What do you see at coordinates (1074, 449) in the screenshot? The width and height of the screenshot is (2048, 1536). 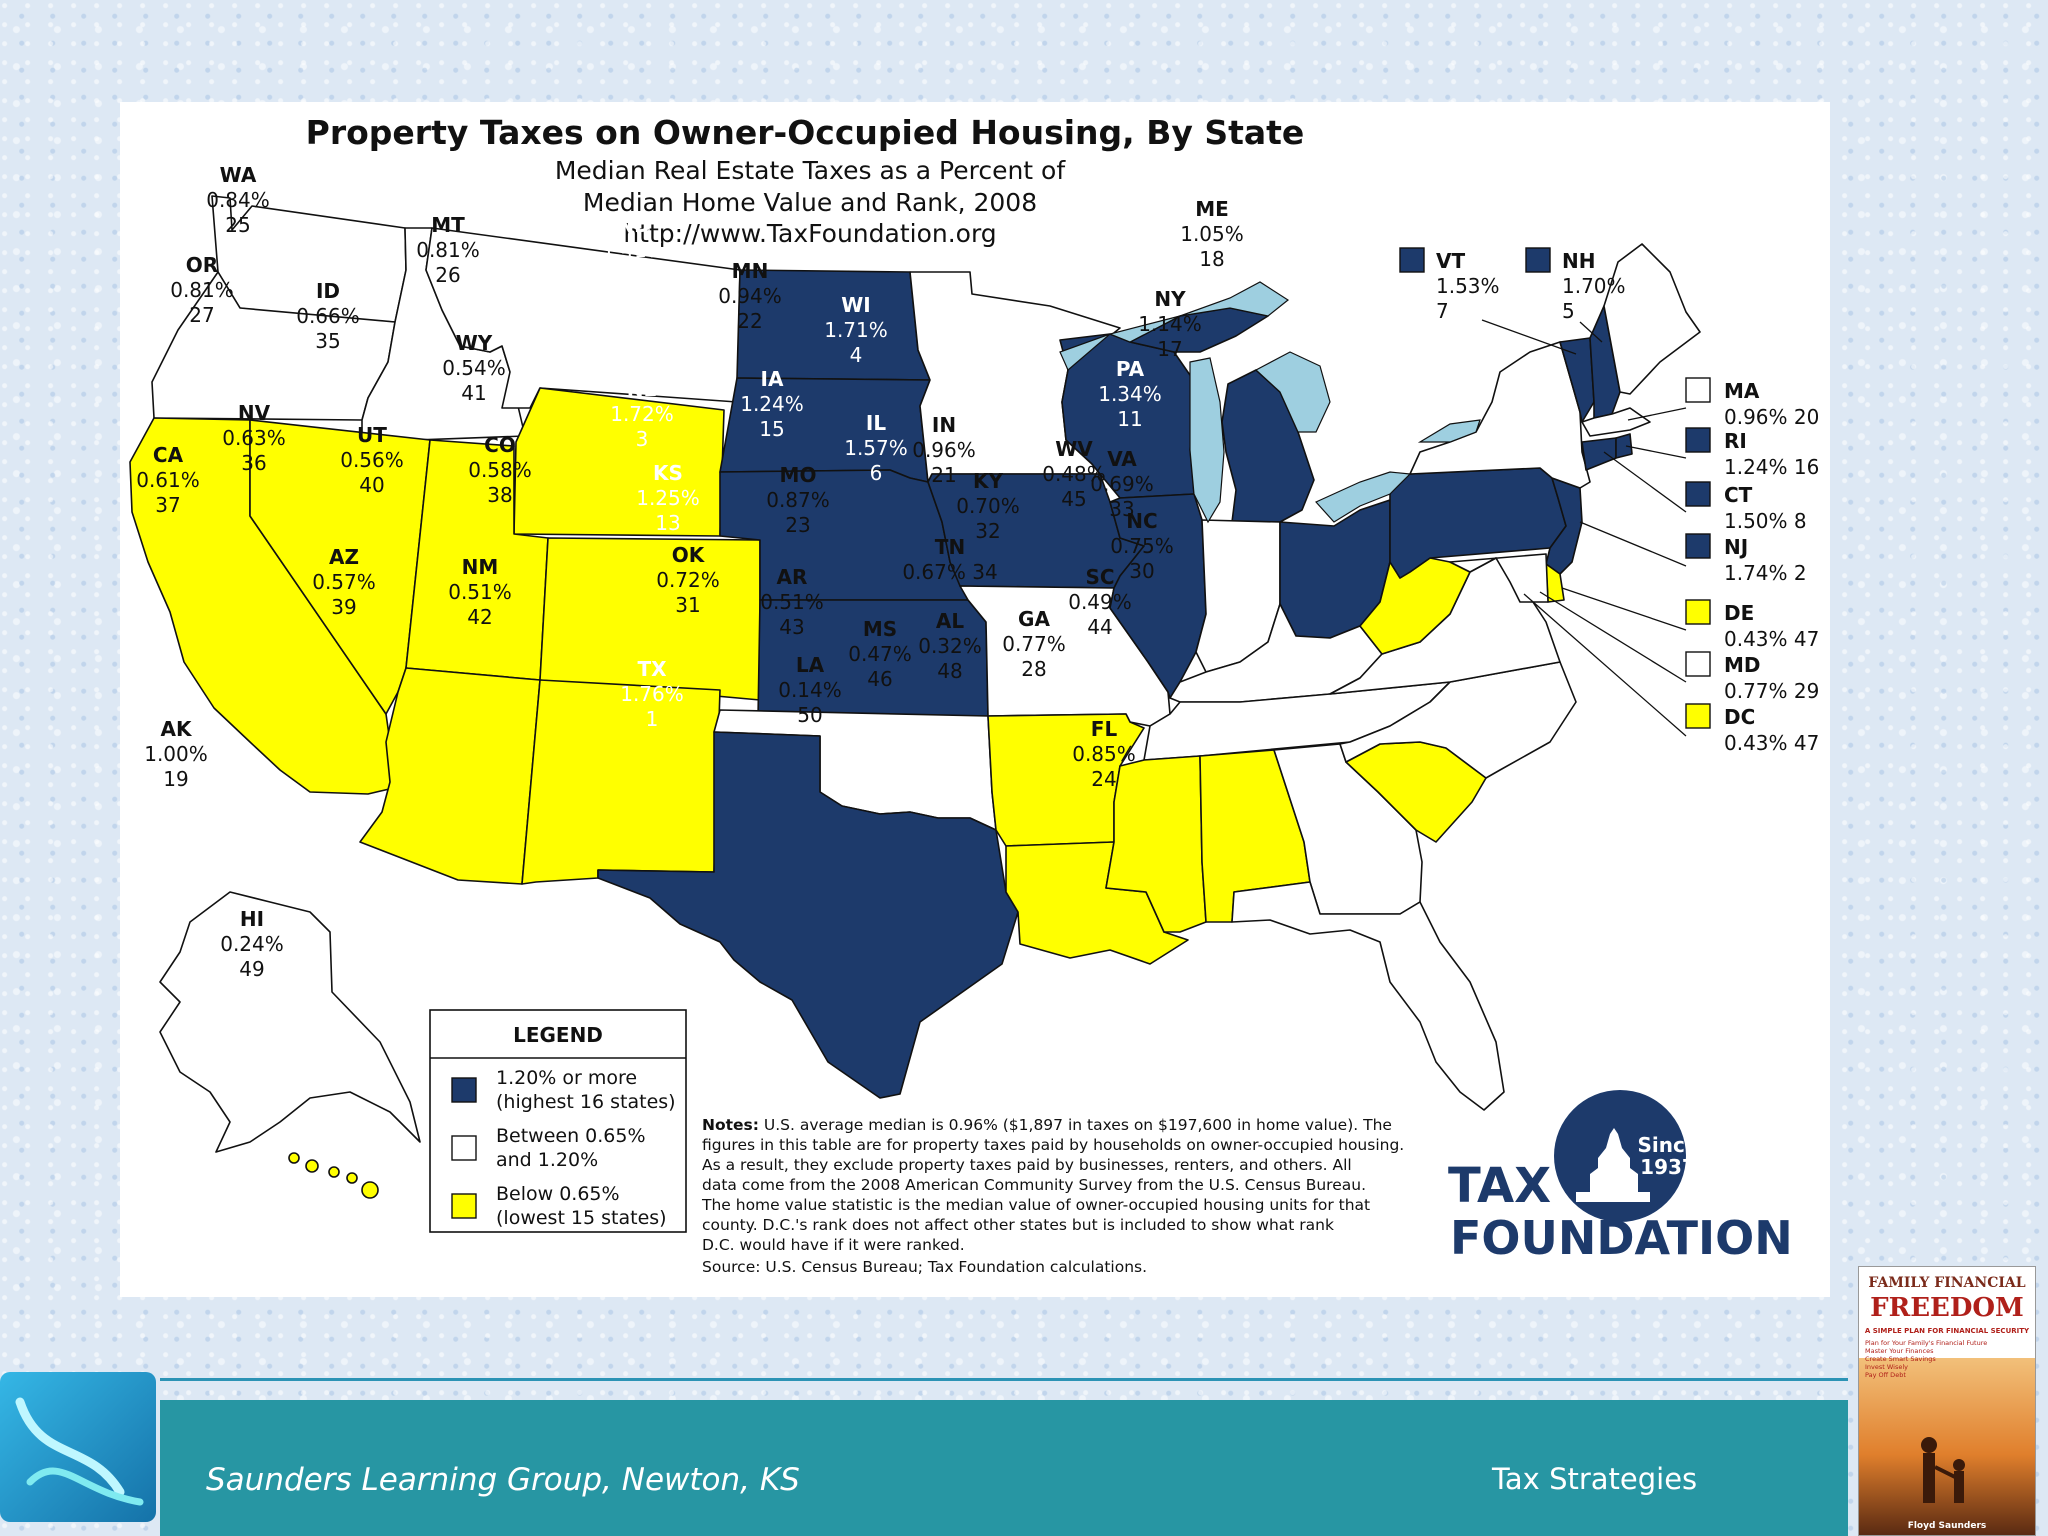 I see `state-label-wv-abbr: WV` at bounding box center [1074, 449].